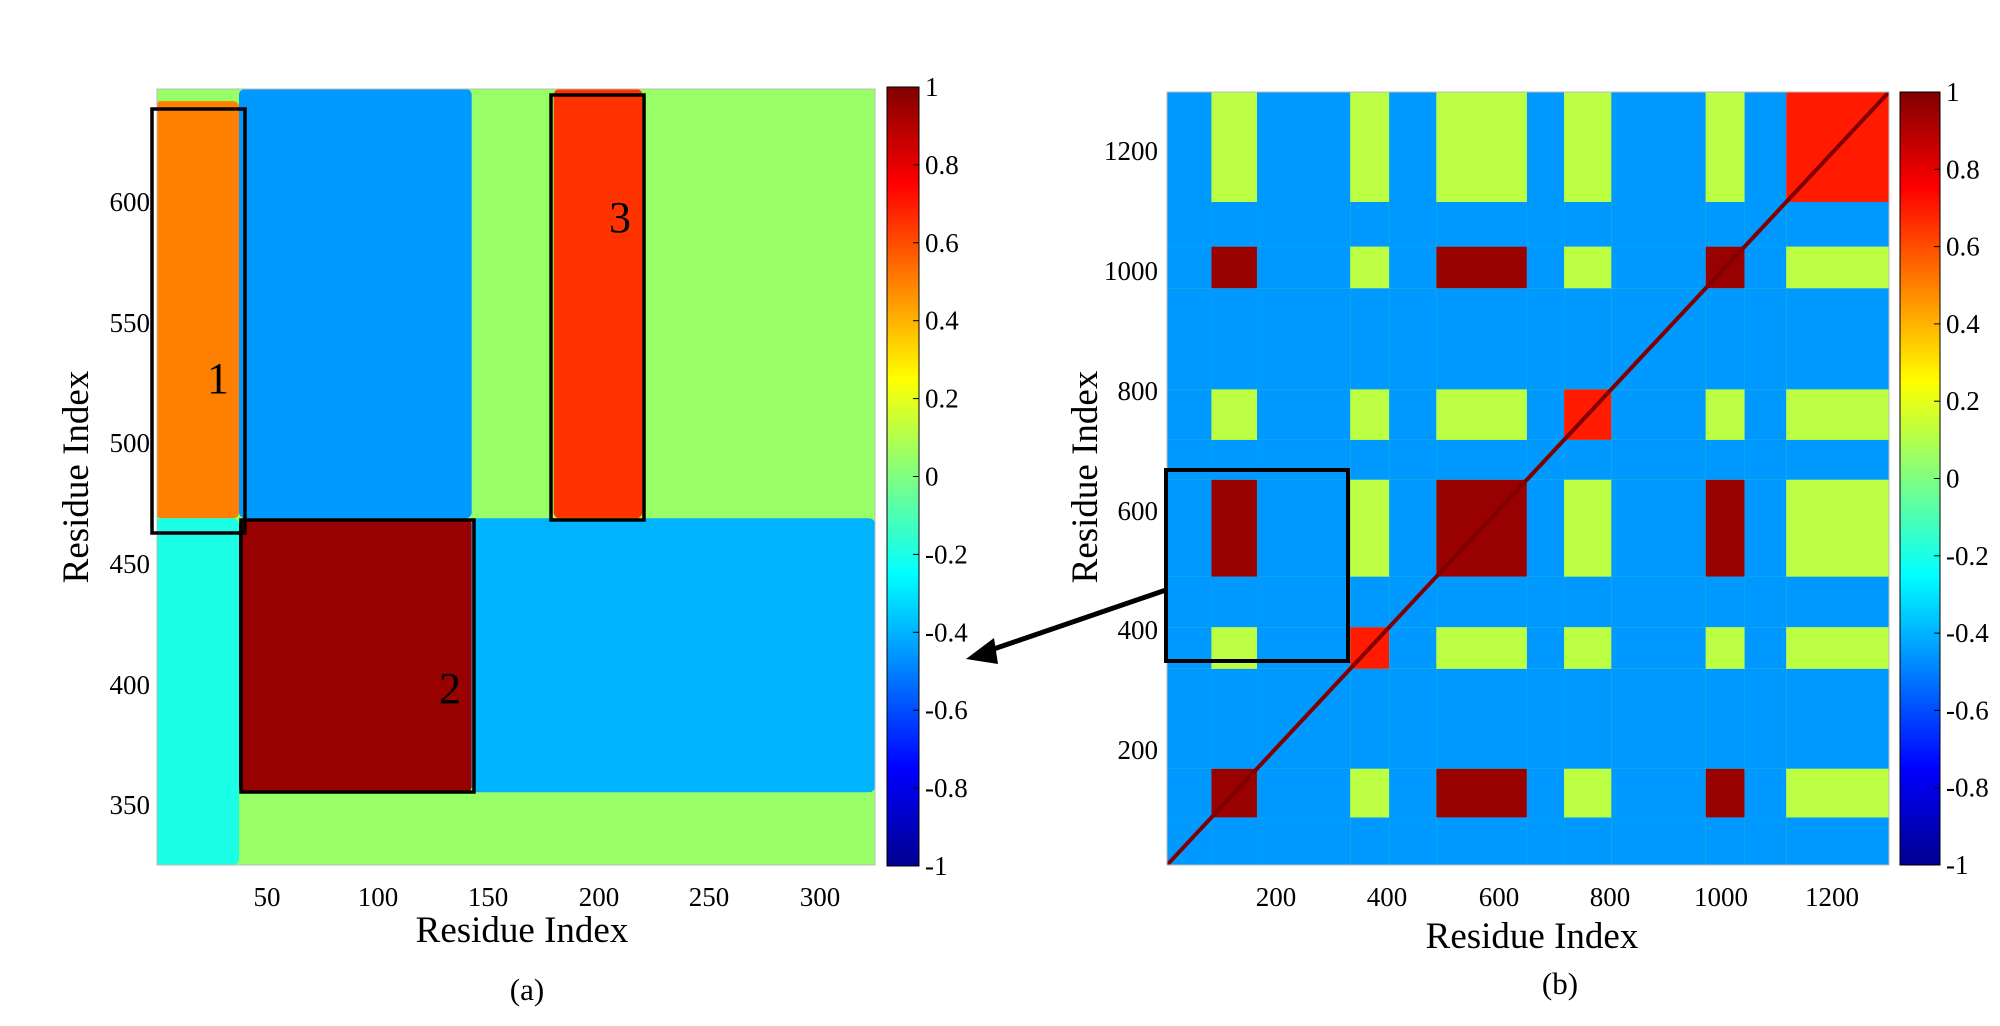  Describe the element at coordinates (1721, 897) in the screenshot. I see `x-tick-label: 1000` at that location.